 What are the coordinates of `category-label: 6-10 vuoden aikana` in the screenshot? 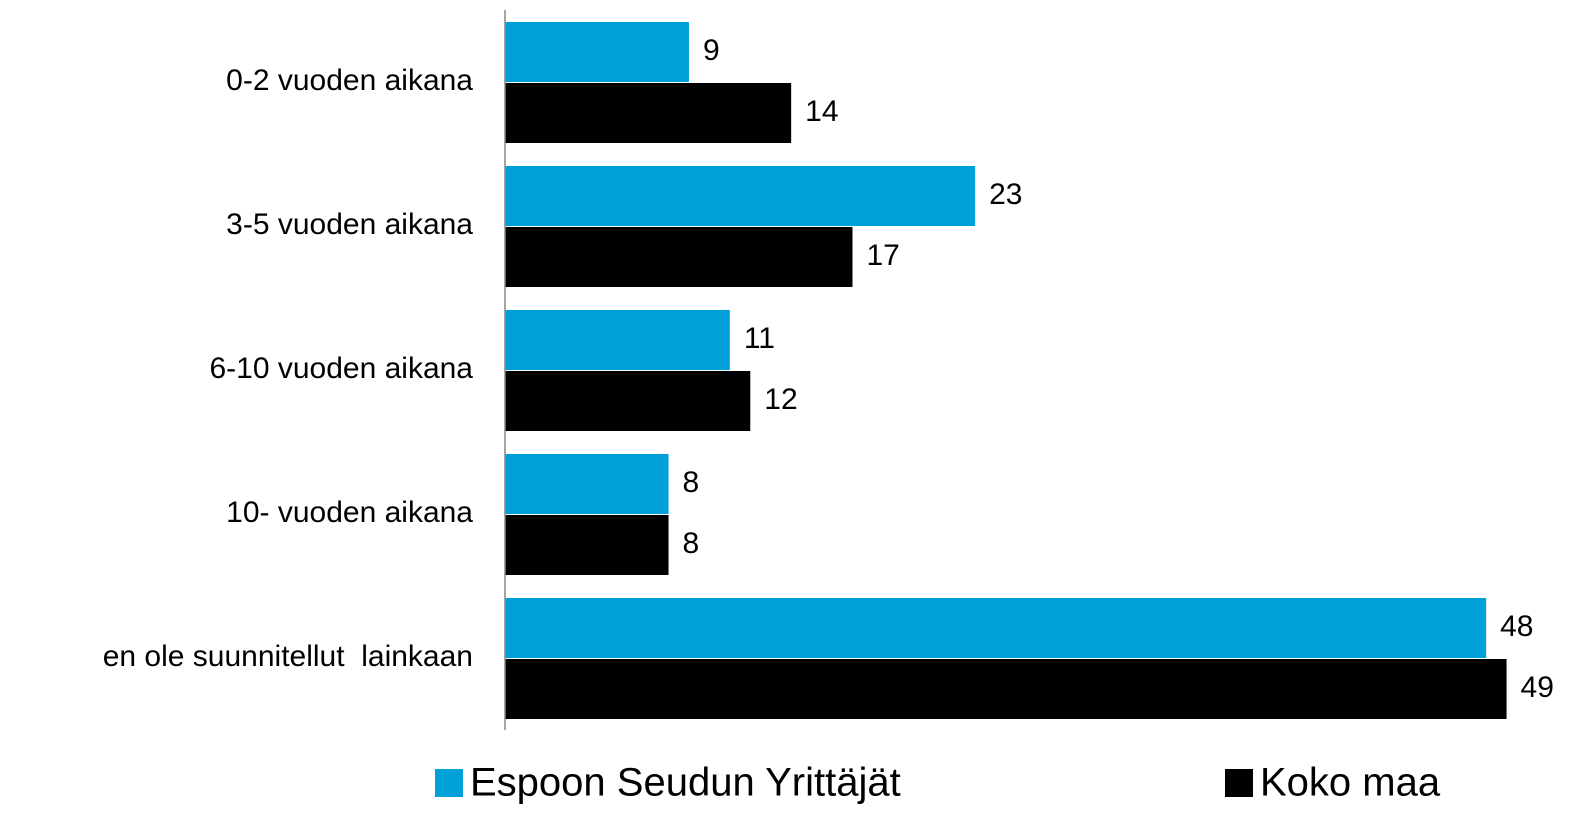 It's located at (341, 368).